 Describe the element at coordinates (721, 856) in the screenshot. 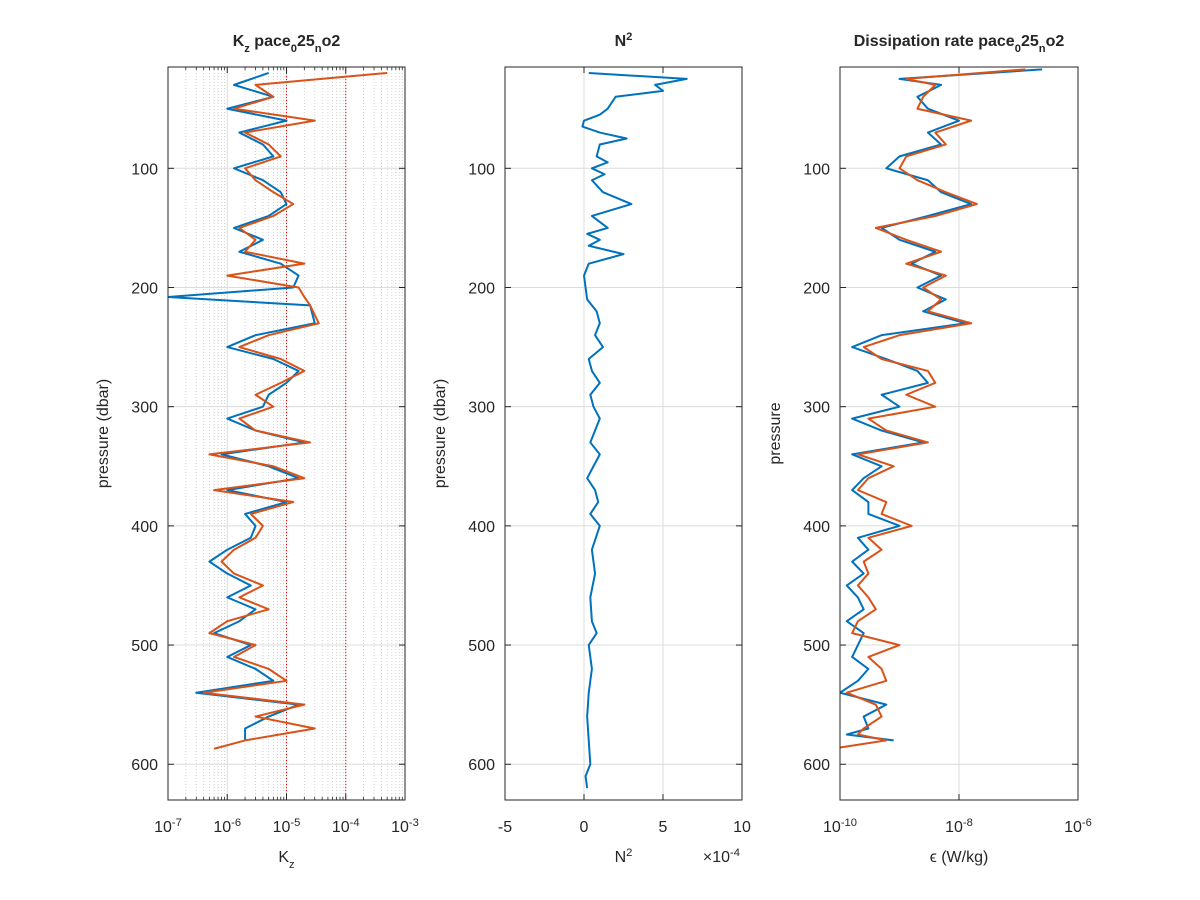

I see `x-exponent-label: ×10⁻⁴` at that location.